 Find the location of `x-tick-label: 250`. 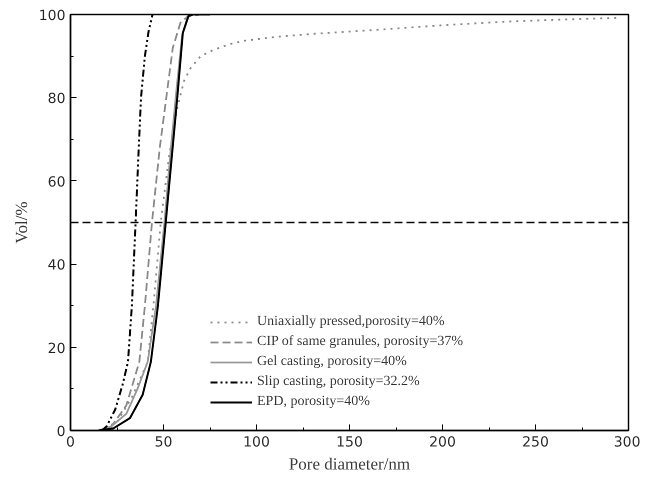

x-tick-label: 250 is located at coordinates (535, 442).